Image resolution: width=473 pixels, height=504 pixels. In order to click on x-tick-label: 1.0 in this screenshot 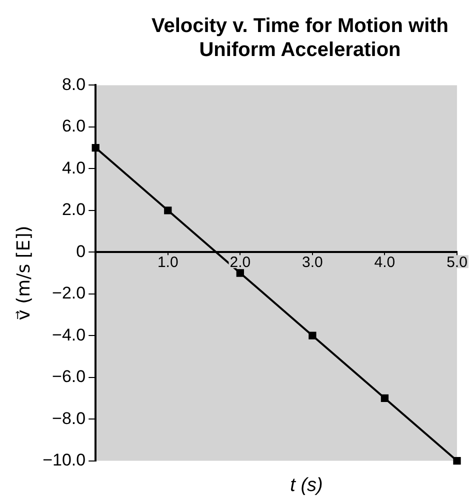, I will do `click(167, 262)`.